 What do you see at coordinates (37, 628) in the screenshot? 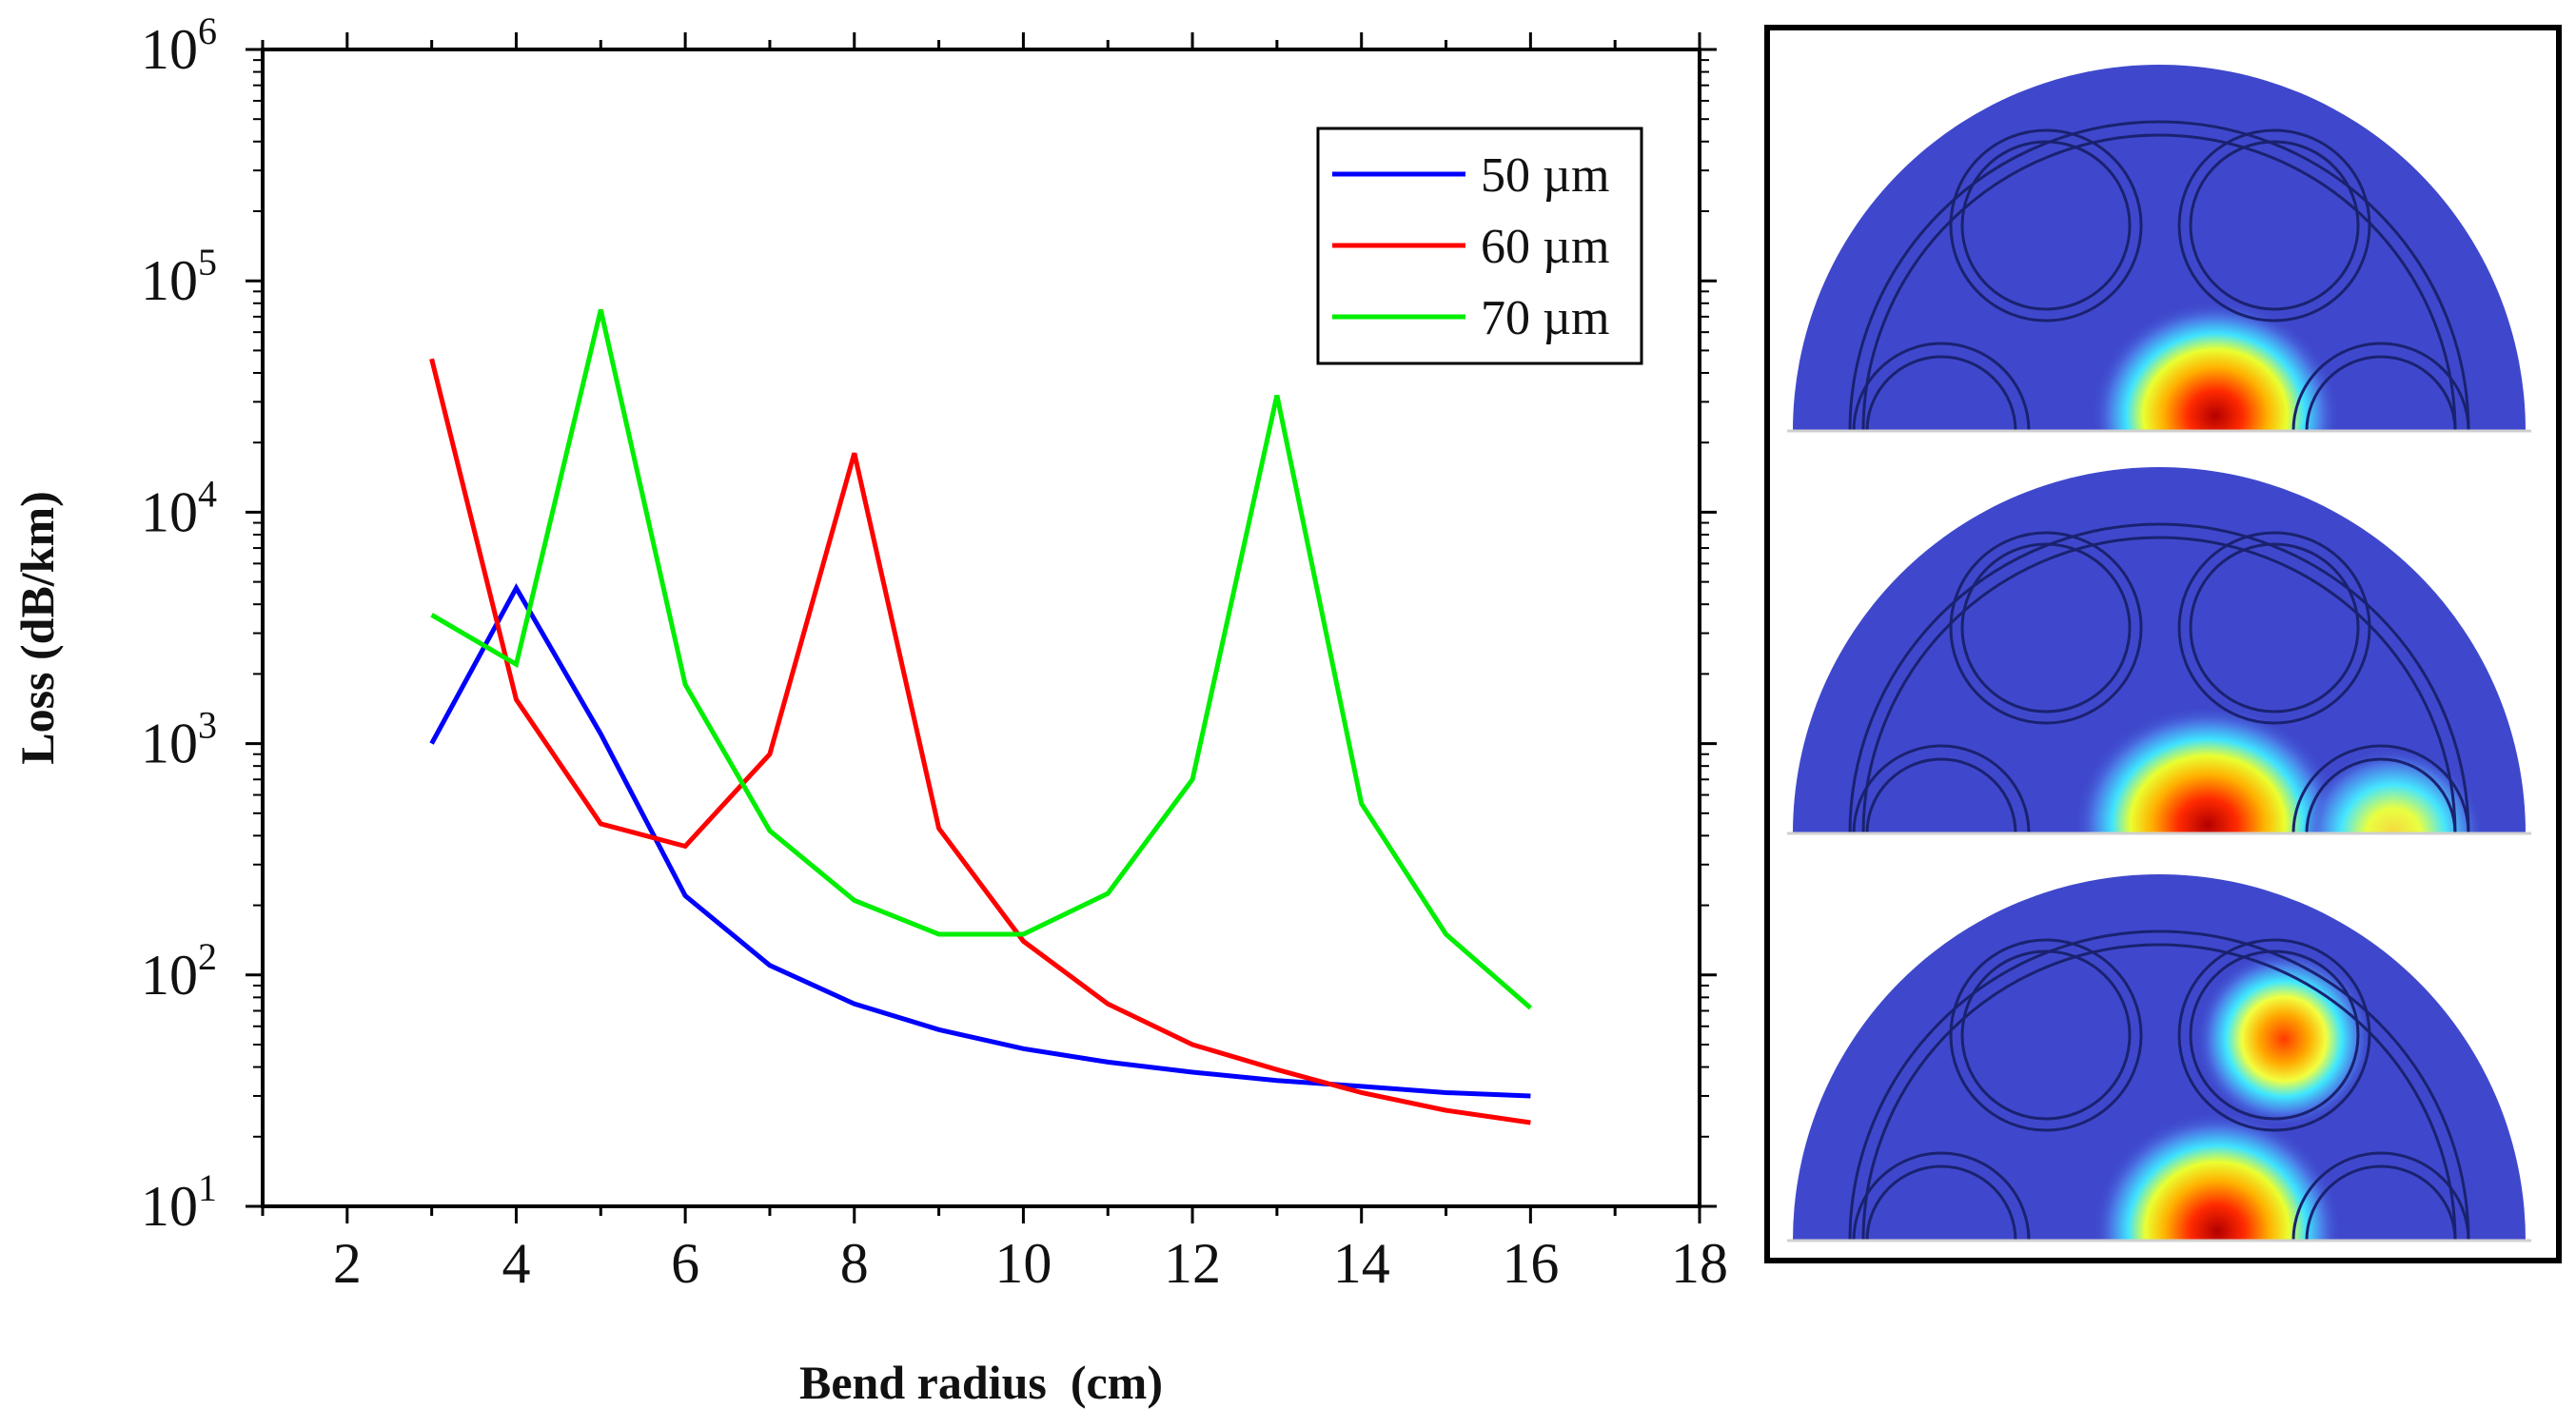
I see `y-axis-title: Loss (dB/km)` at bounding box center [37, 628].